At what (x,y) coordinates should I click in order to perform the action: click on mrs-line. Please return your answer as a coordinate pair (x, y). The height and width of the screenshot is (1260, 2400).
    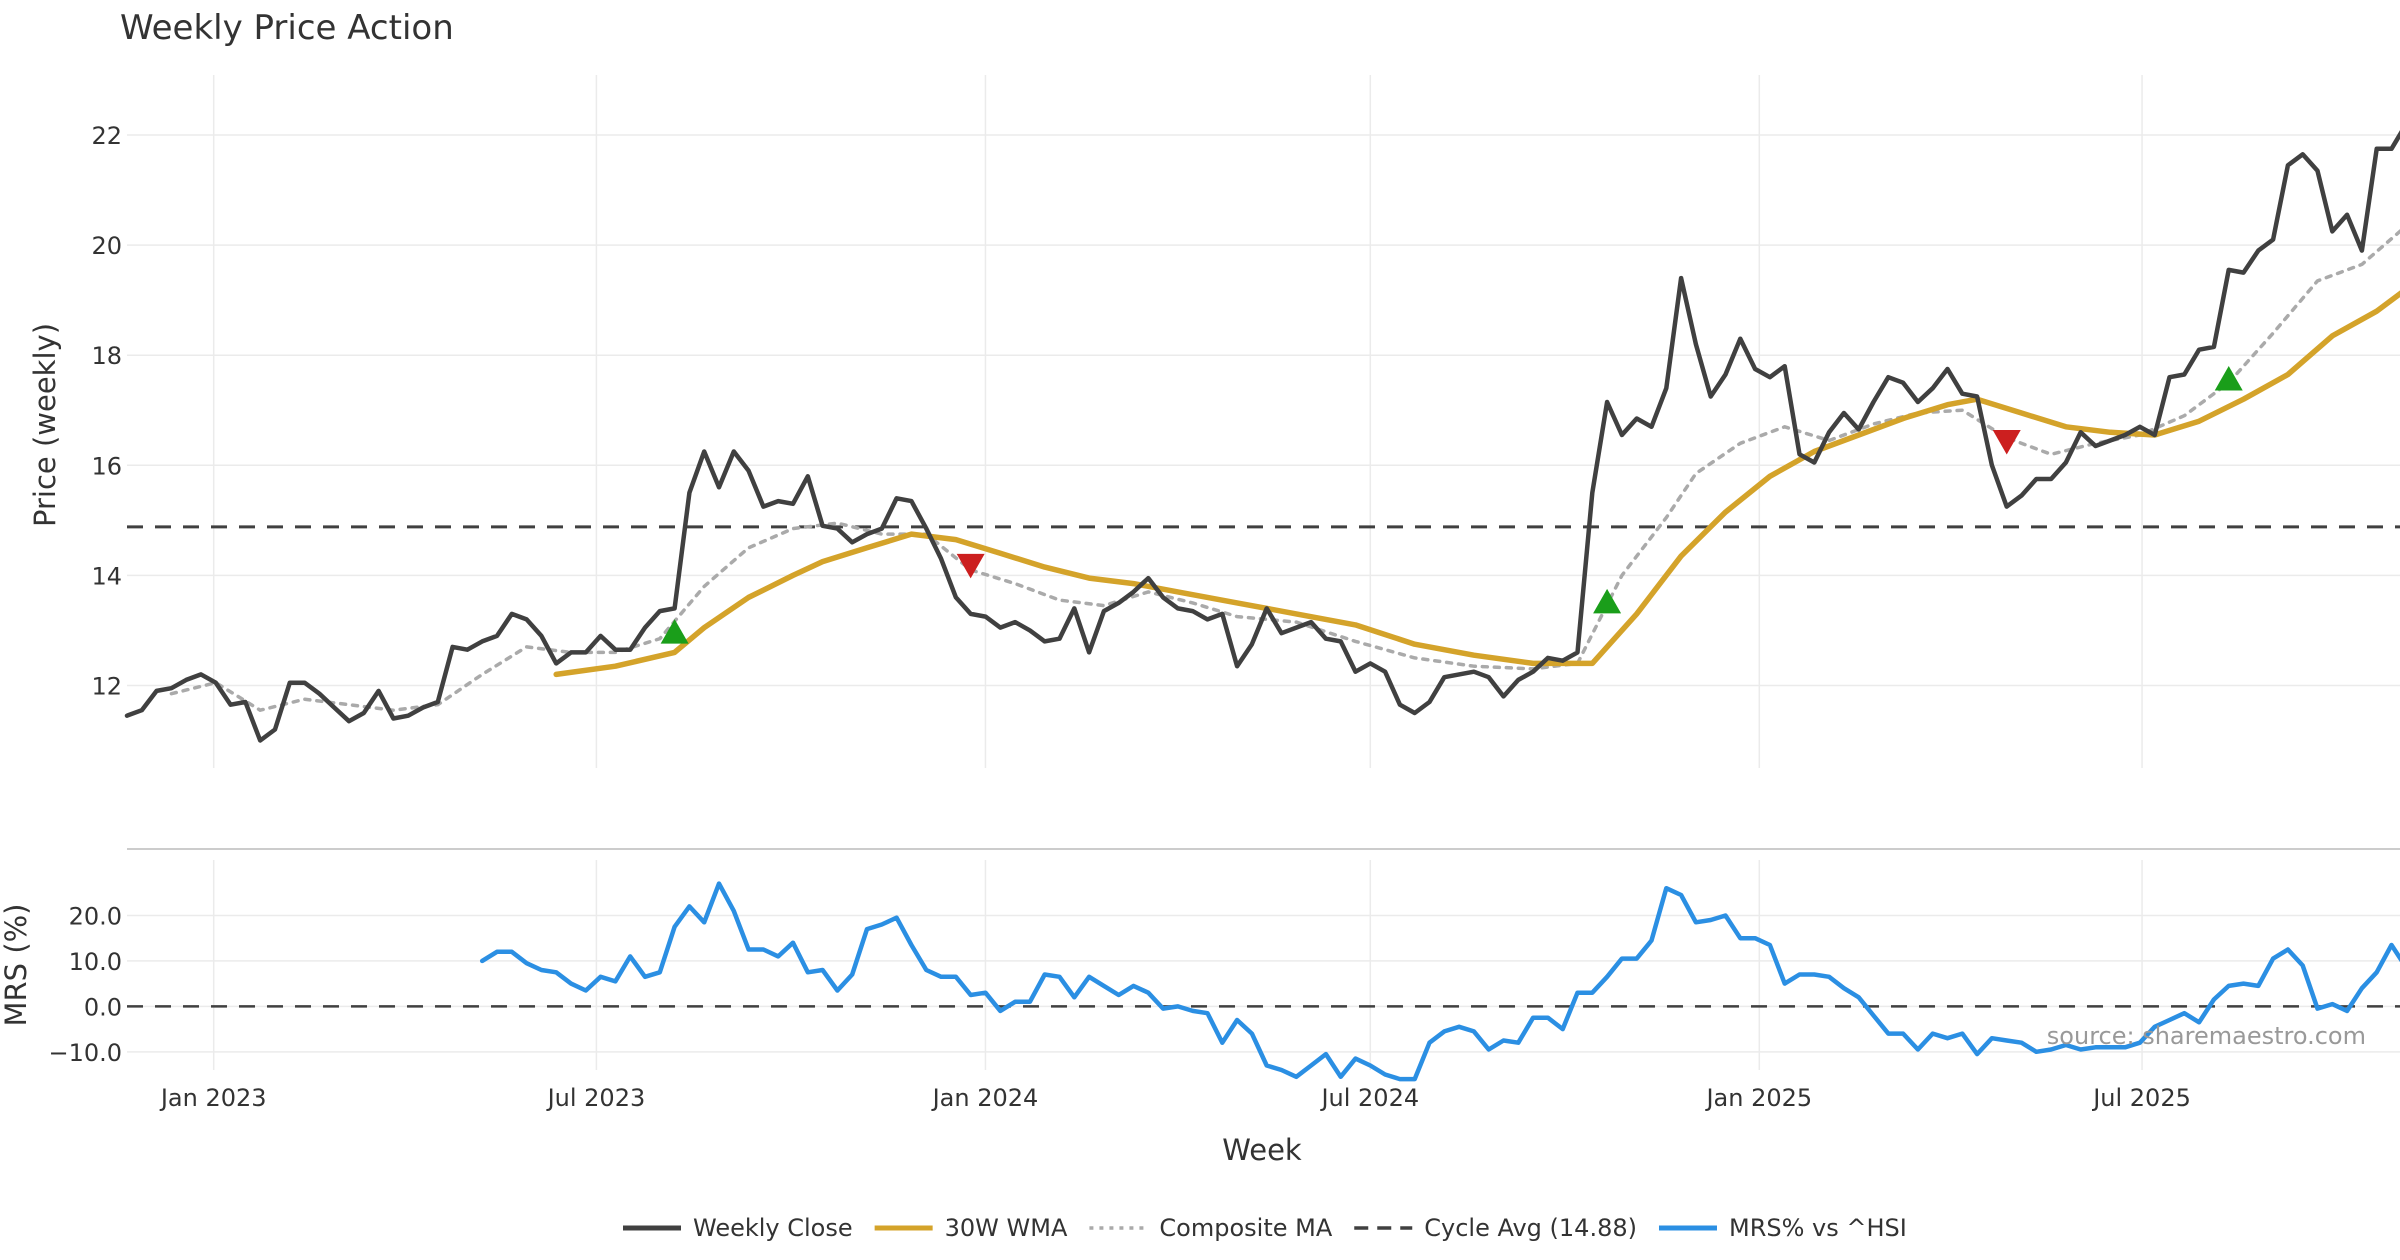
    Looking at the image, I should click on (1439, 981).